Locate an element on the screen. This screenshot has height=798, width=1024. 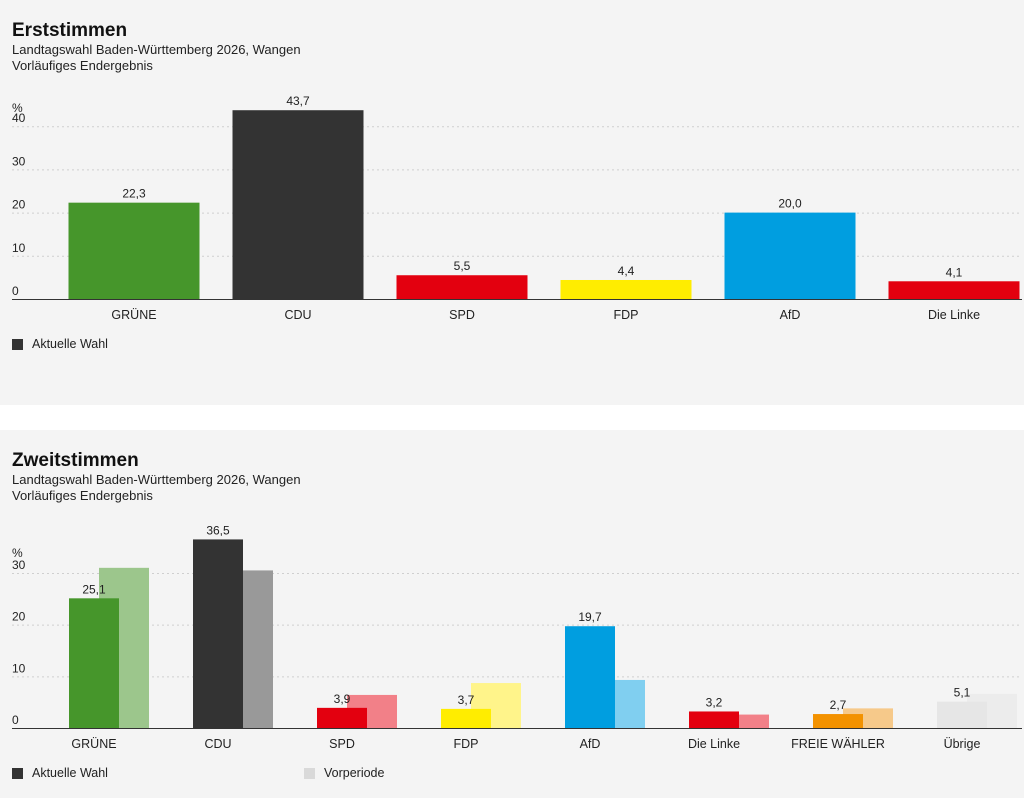
legend-item-vorperiode: Vorperiode is located at coordinates (344, 773).